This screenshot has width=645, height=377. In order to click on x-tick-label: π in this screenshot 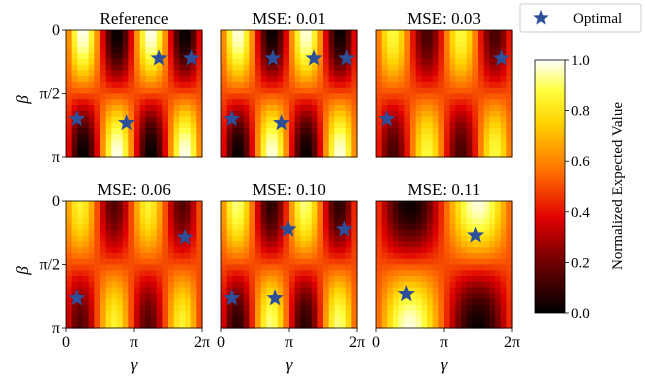, I will do `click(134, 342)`.